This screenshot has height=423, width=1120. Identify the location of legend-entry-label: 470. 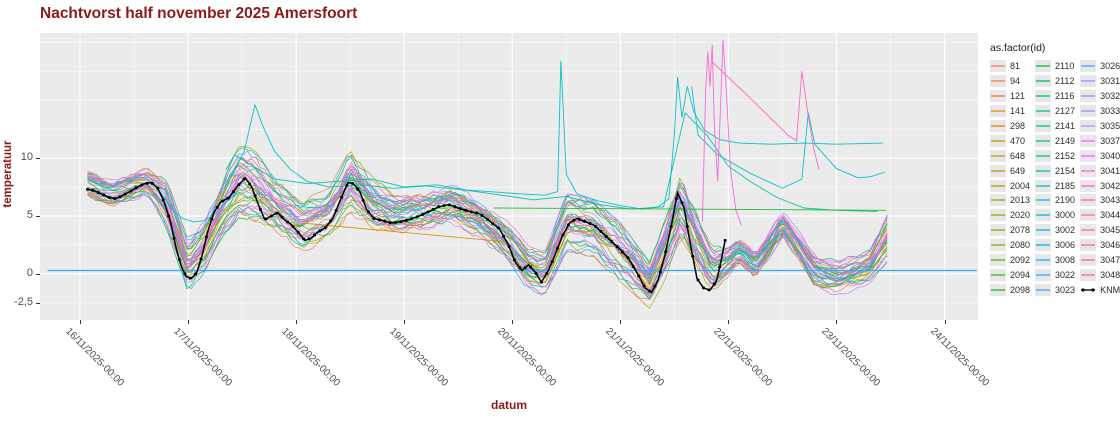
(1018, 140).